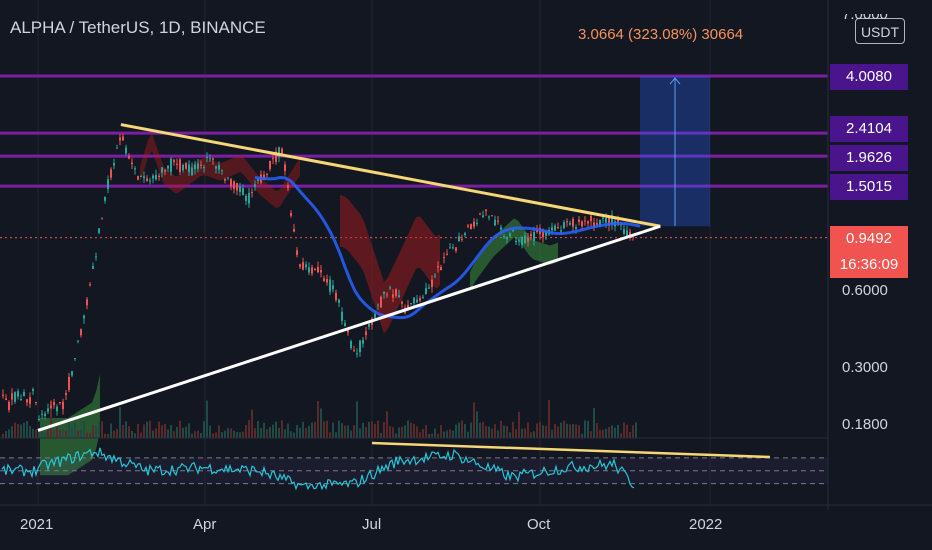  Describe the element at coordinates (865, 290) in the screenshot. I see `y-tick-label: 0.6000` at that location.